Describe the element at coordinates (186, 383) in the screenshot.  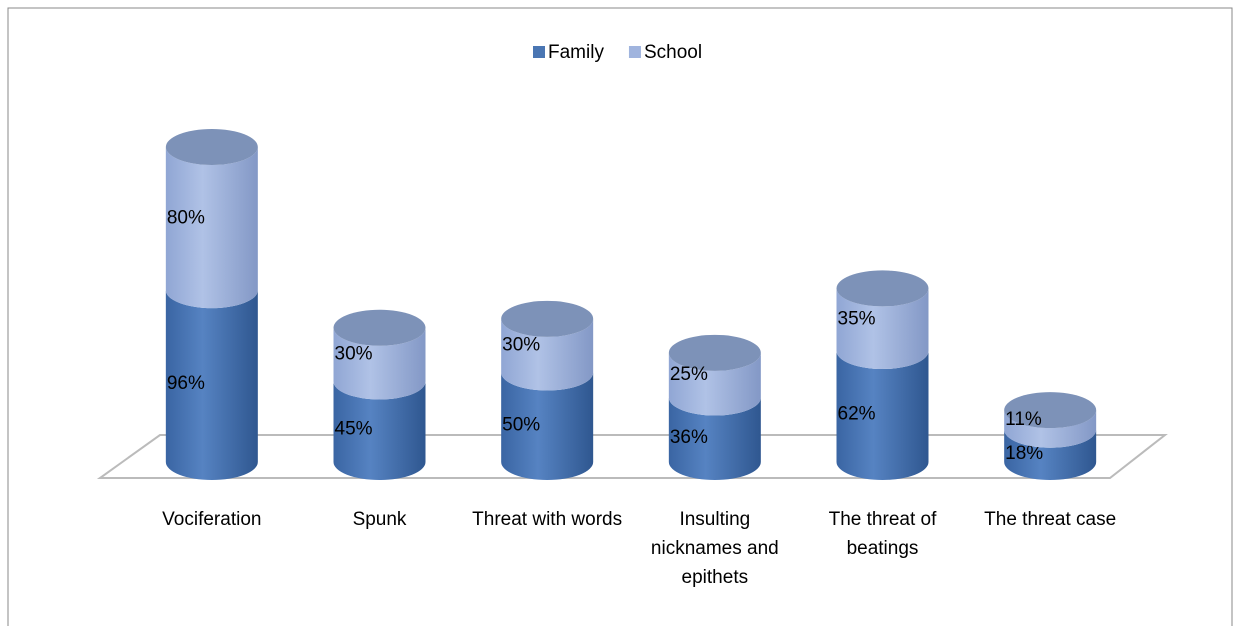
I see `data-label: 96%` at that location.